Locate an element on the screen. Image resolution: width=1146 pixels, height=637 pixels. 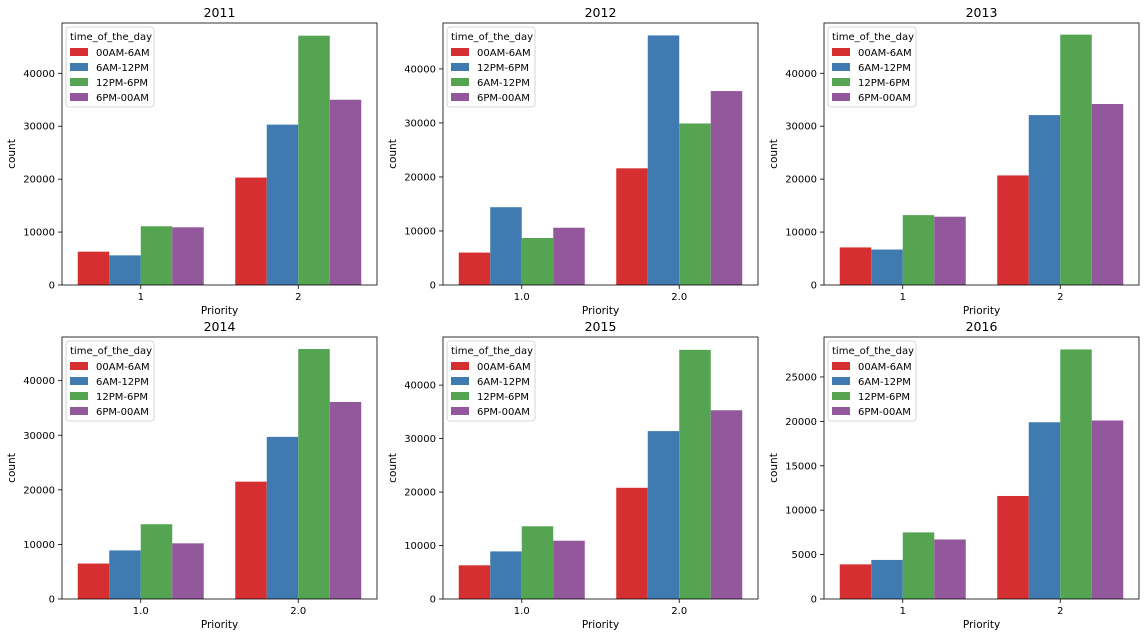
x-tick-label: 1.0 is located at coordinates (522, 611).